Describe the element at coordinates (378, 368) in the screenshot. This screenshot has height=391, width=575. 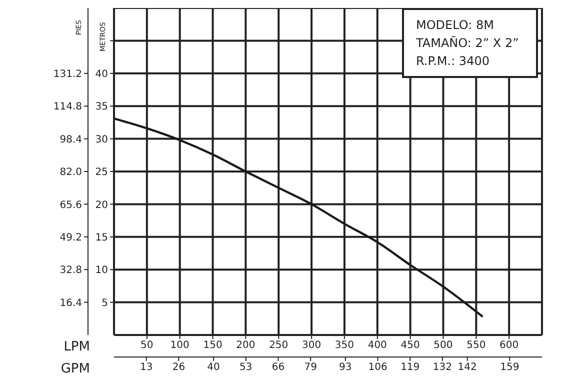
I see `x2-tick-label: 106` at that location.